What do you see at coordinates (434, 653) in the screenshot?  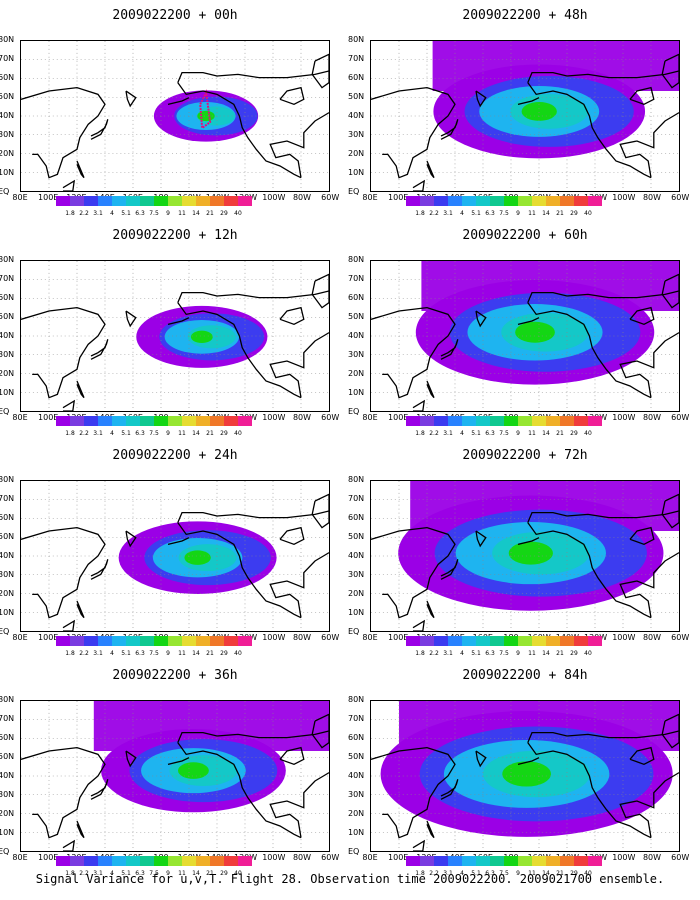 I see `colorbar-label: 2.2` at bounding box center [434, 653].